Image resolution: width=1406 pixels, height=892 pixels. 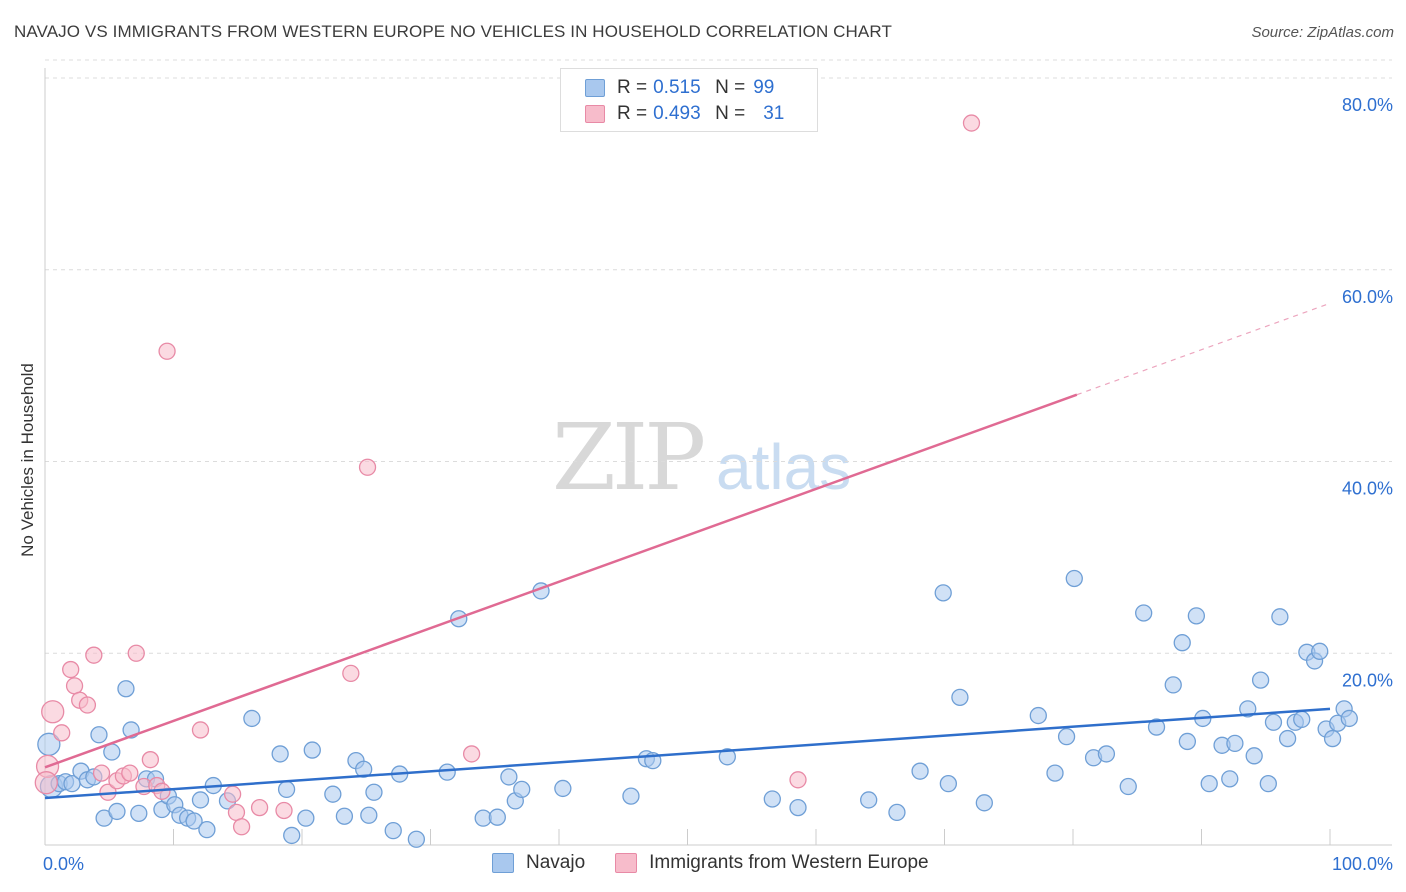 I want to click on bottom-legend: Navajo Immigrants from Western Europe, so click(x=725, y=863).